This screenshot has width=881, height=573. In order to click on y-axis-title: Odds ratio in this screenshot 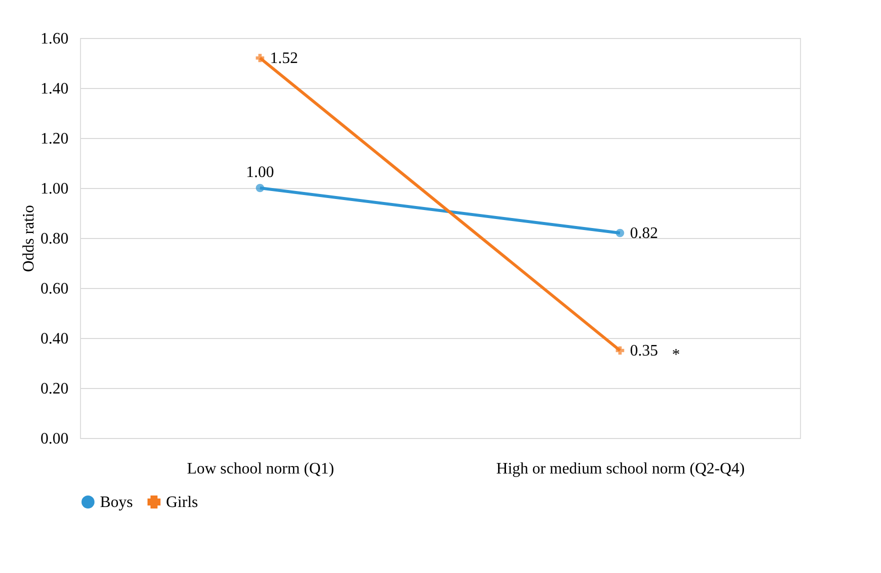, I will do `click(29, 238)`.